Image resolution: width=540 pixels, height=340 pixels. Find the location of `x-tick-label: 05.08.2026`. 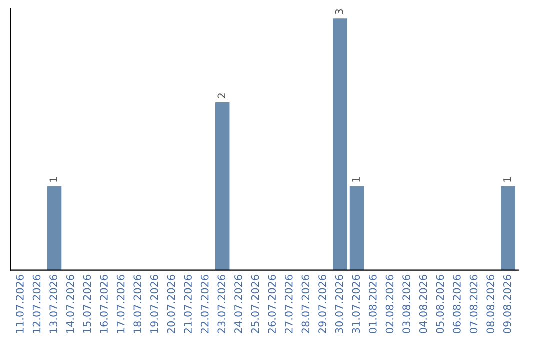

x-tick-label: 05.08.2026 is located at coordinates (440, 304).